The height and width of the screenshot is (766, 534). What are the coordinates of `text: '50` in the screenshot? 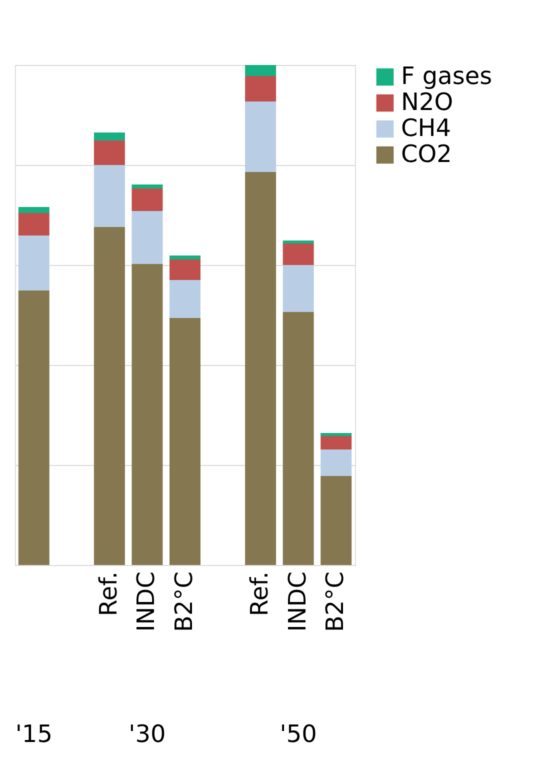 It's located at (298, 734).